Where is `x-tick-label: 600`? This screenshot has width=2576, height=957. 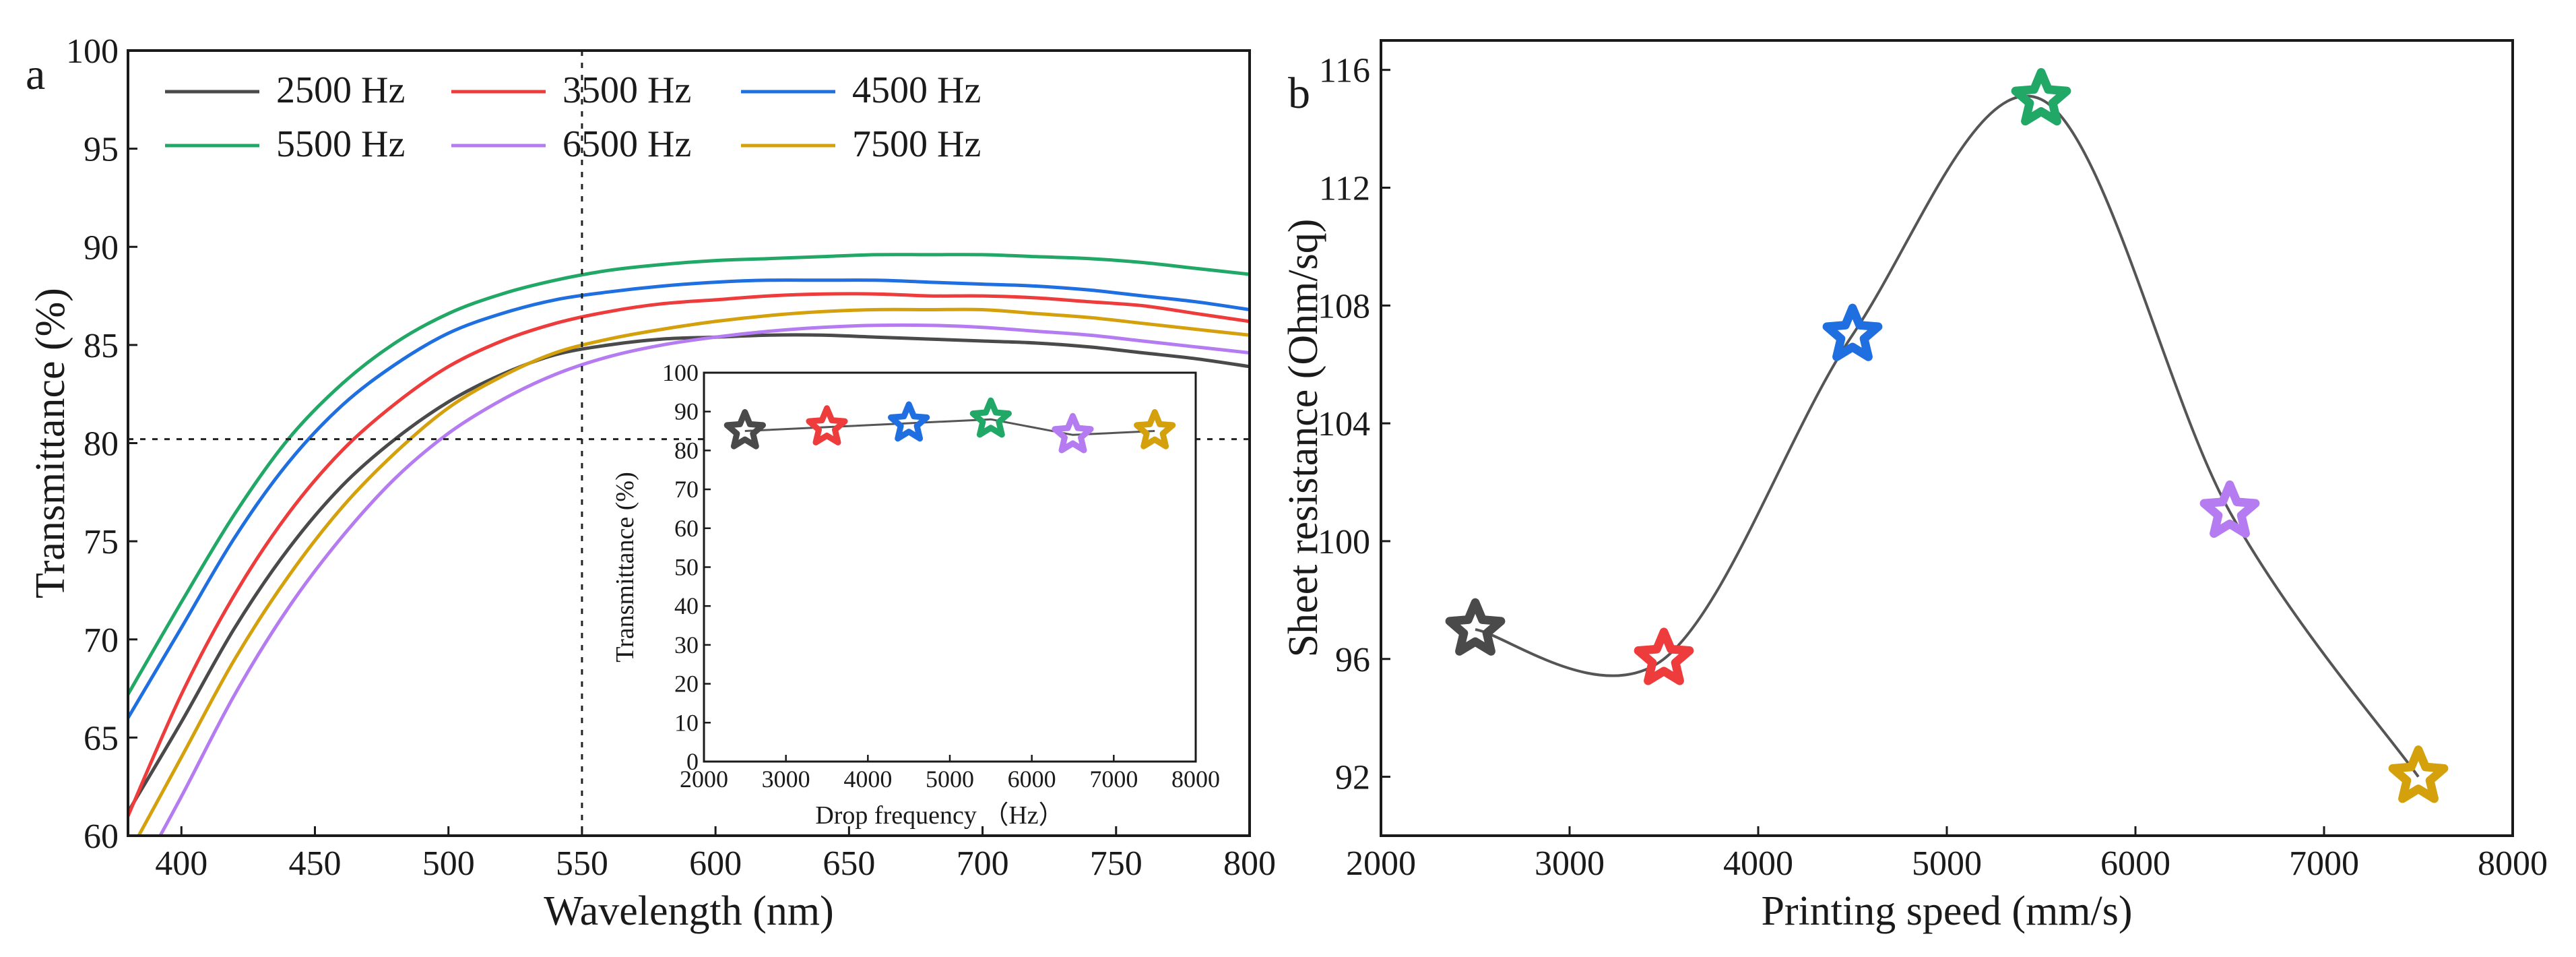
x-tick-label: 600 is located at coordinates (716, 864).